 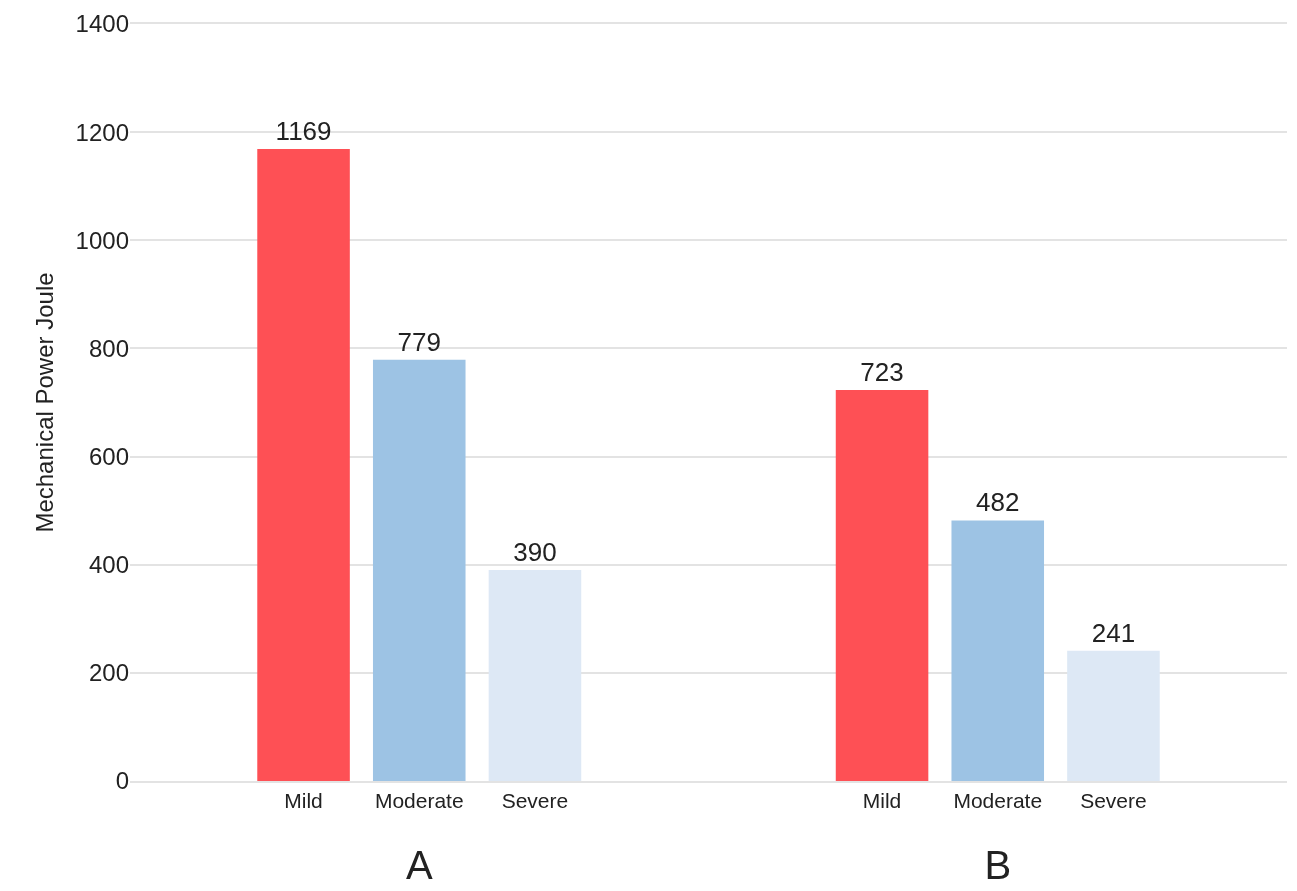 What do you see at coordinates (303, 130) in the screenshot?
I see `data-label: 1169` at bounding box center [303, 130].